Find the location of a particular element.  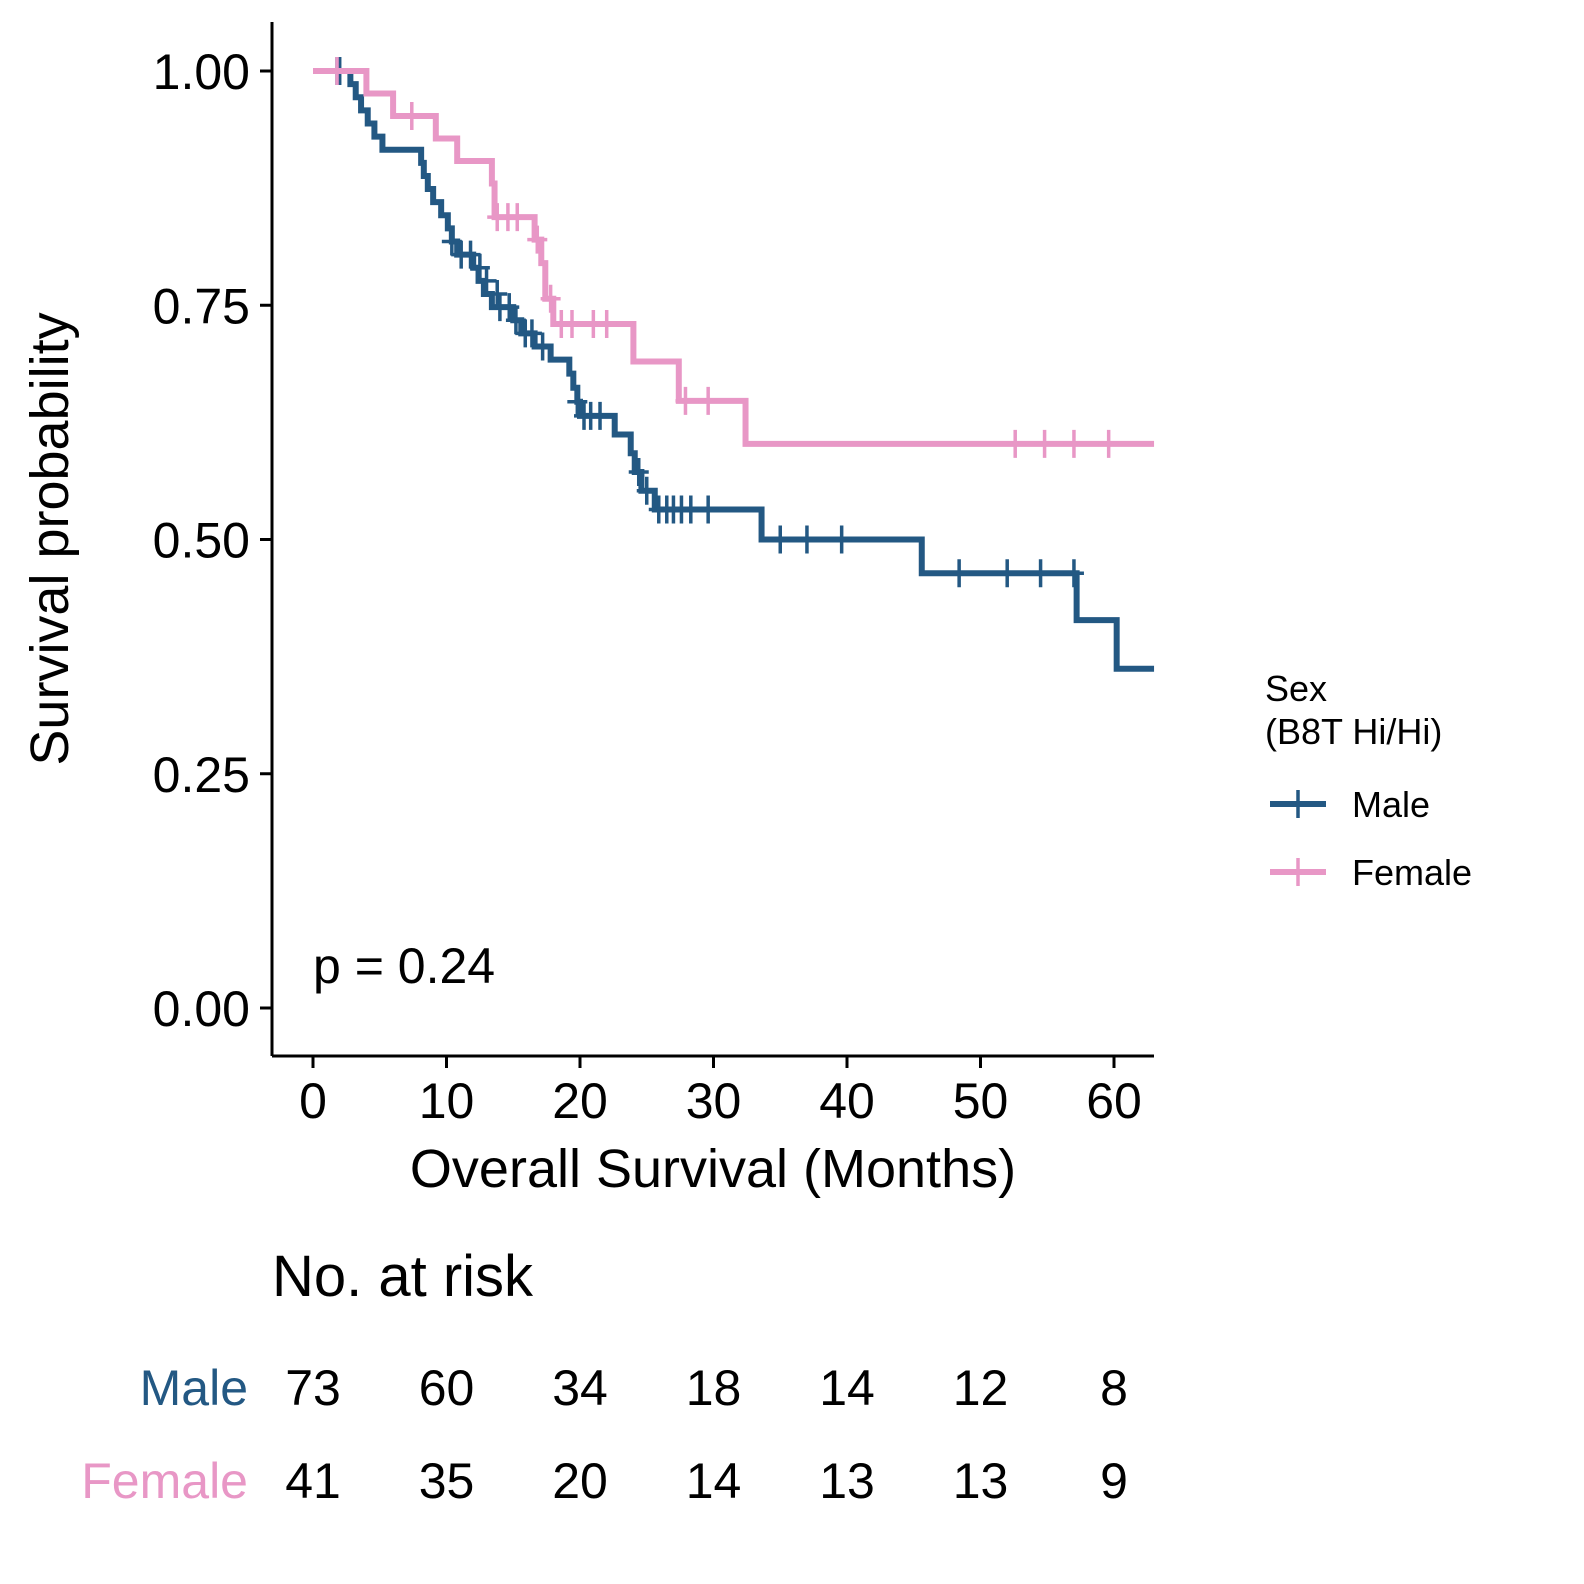

risk-count-male: 8 is located at coordinates (1114, 1388).